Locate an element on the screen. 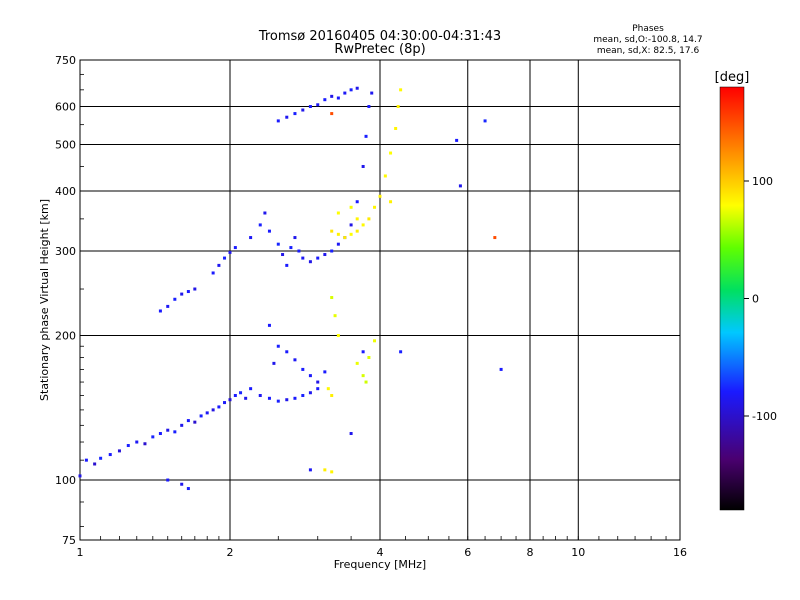 Image resolution: width=800 pixels, height=600 pixels. y-axis-label: Stationary phase Virtual Height [km] is located at coordinates (44, 300).